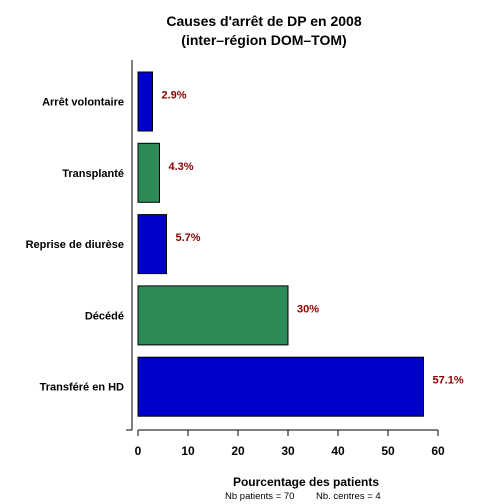 The image size is (504, 504). Describe the element at coordinates (82, 388) in the screenshot. I see `category-label: Transféré en HD` at that location.